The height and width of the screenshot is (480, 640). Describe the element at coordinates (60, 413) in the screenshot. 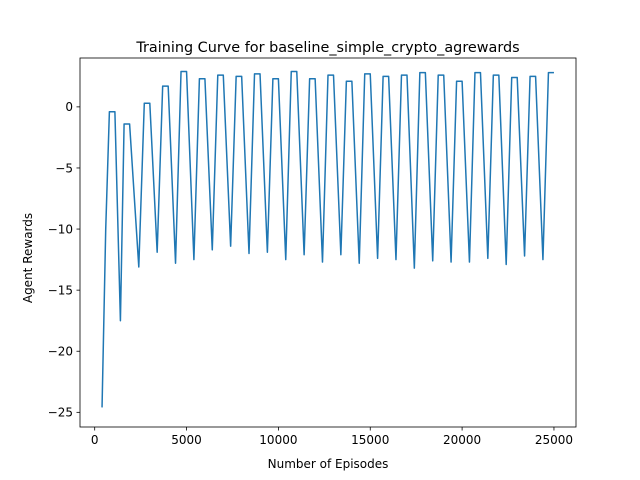

I see `y-tick-label: −25` at that location.